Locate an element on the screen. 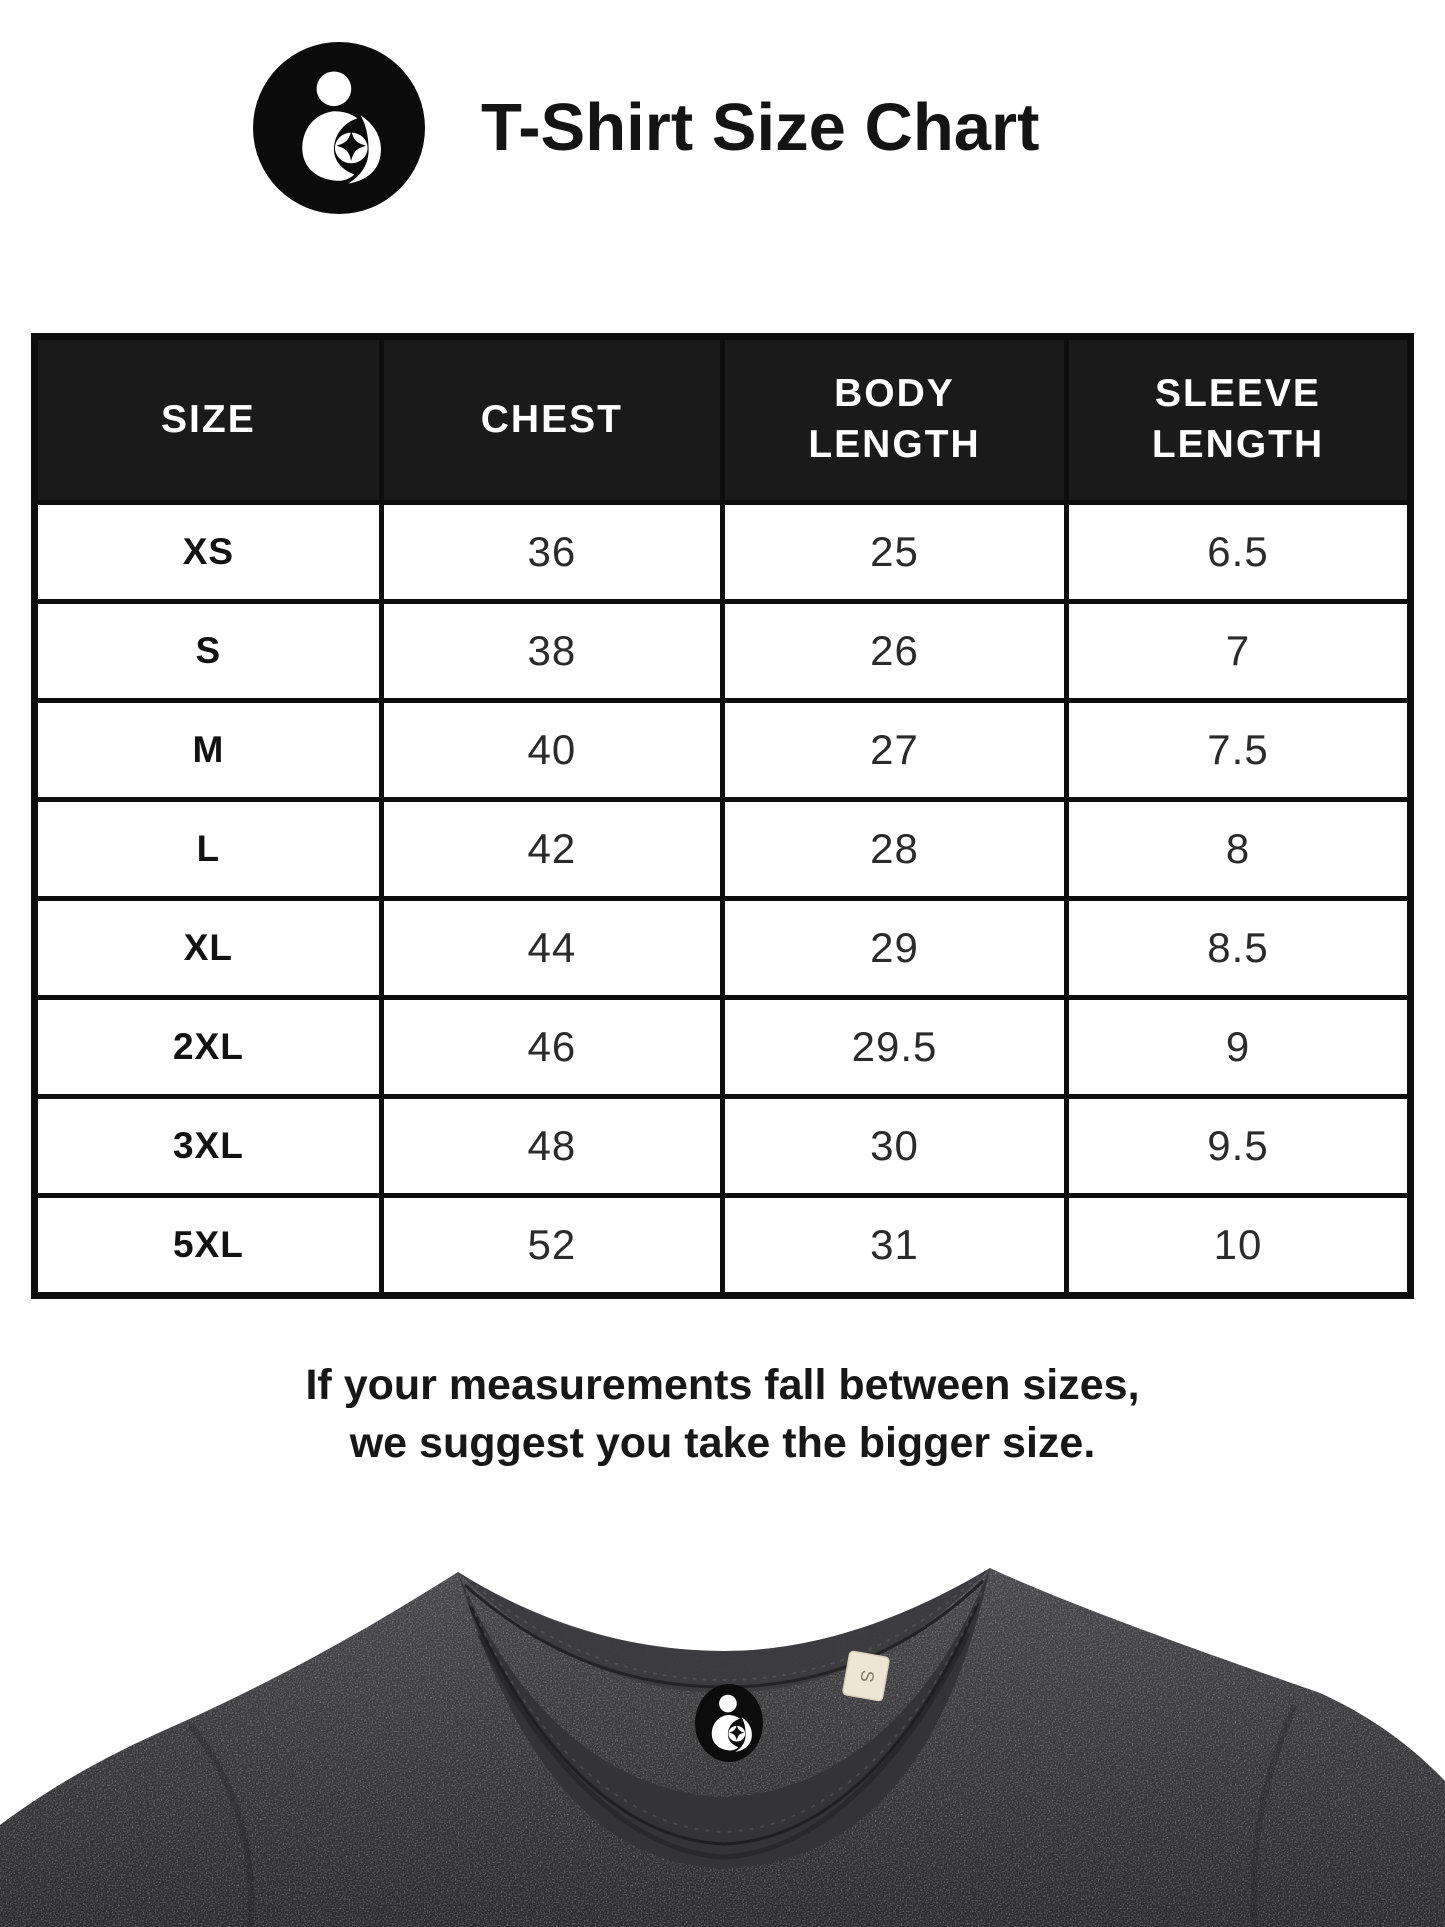  neck-logo-patch is located at coordinates (729, 1723).